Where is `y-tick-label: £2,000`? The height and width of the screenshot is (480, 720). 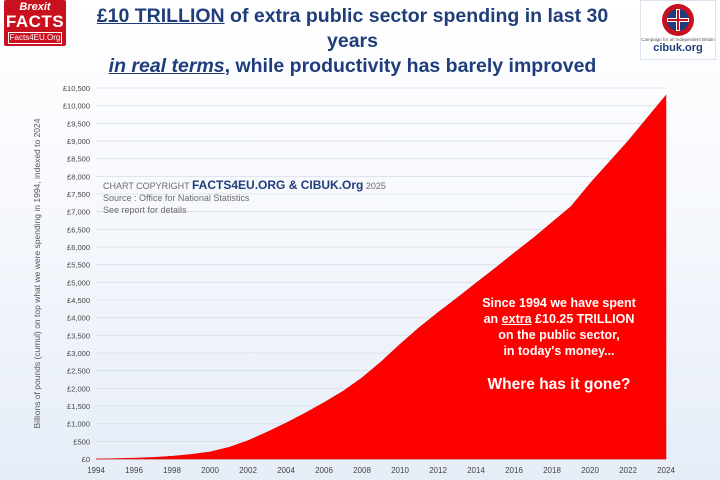
y-tick-label: £2,000 is located at coordinates (78, 388).